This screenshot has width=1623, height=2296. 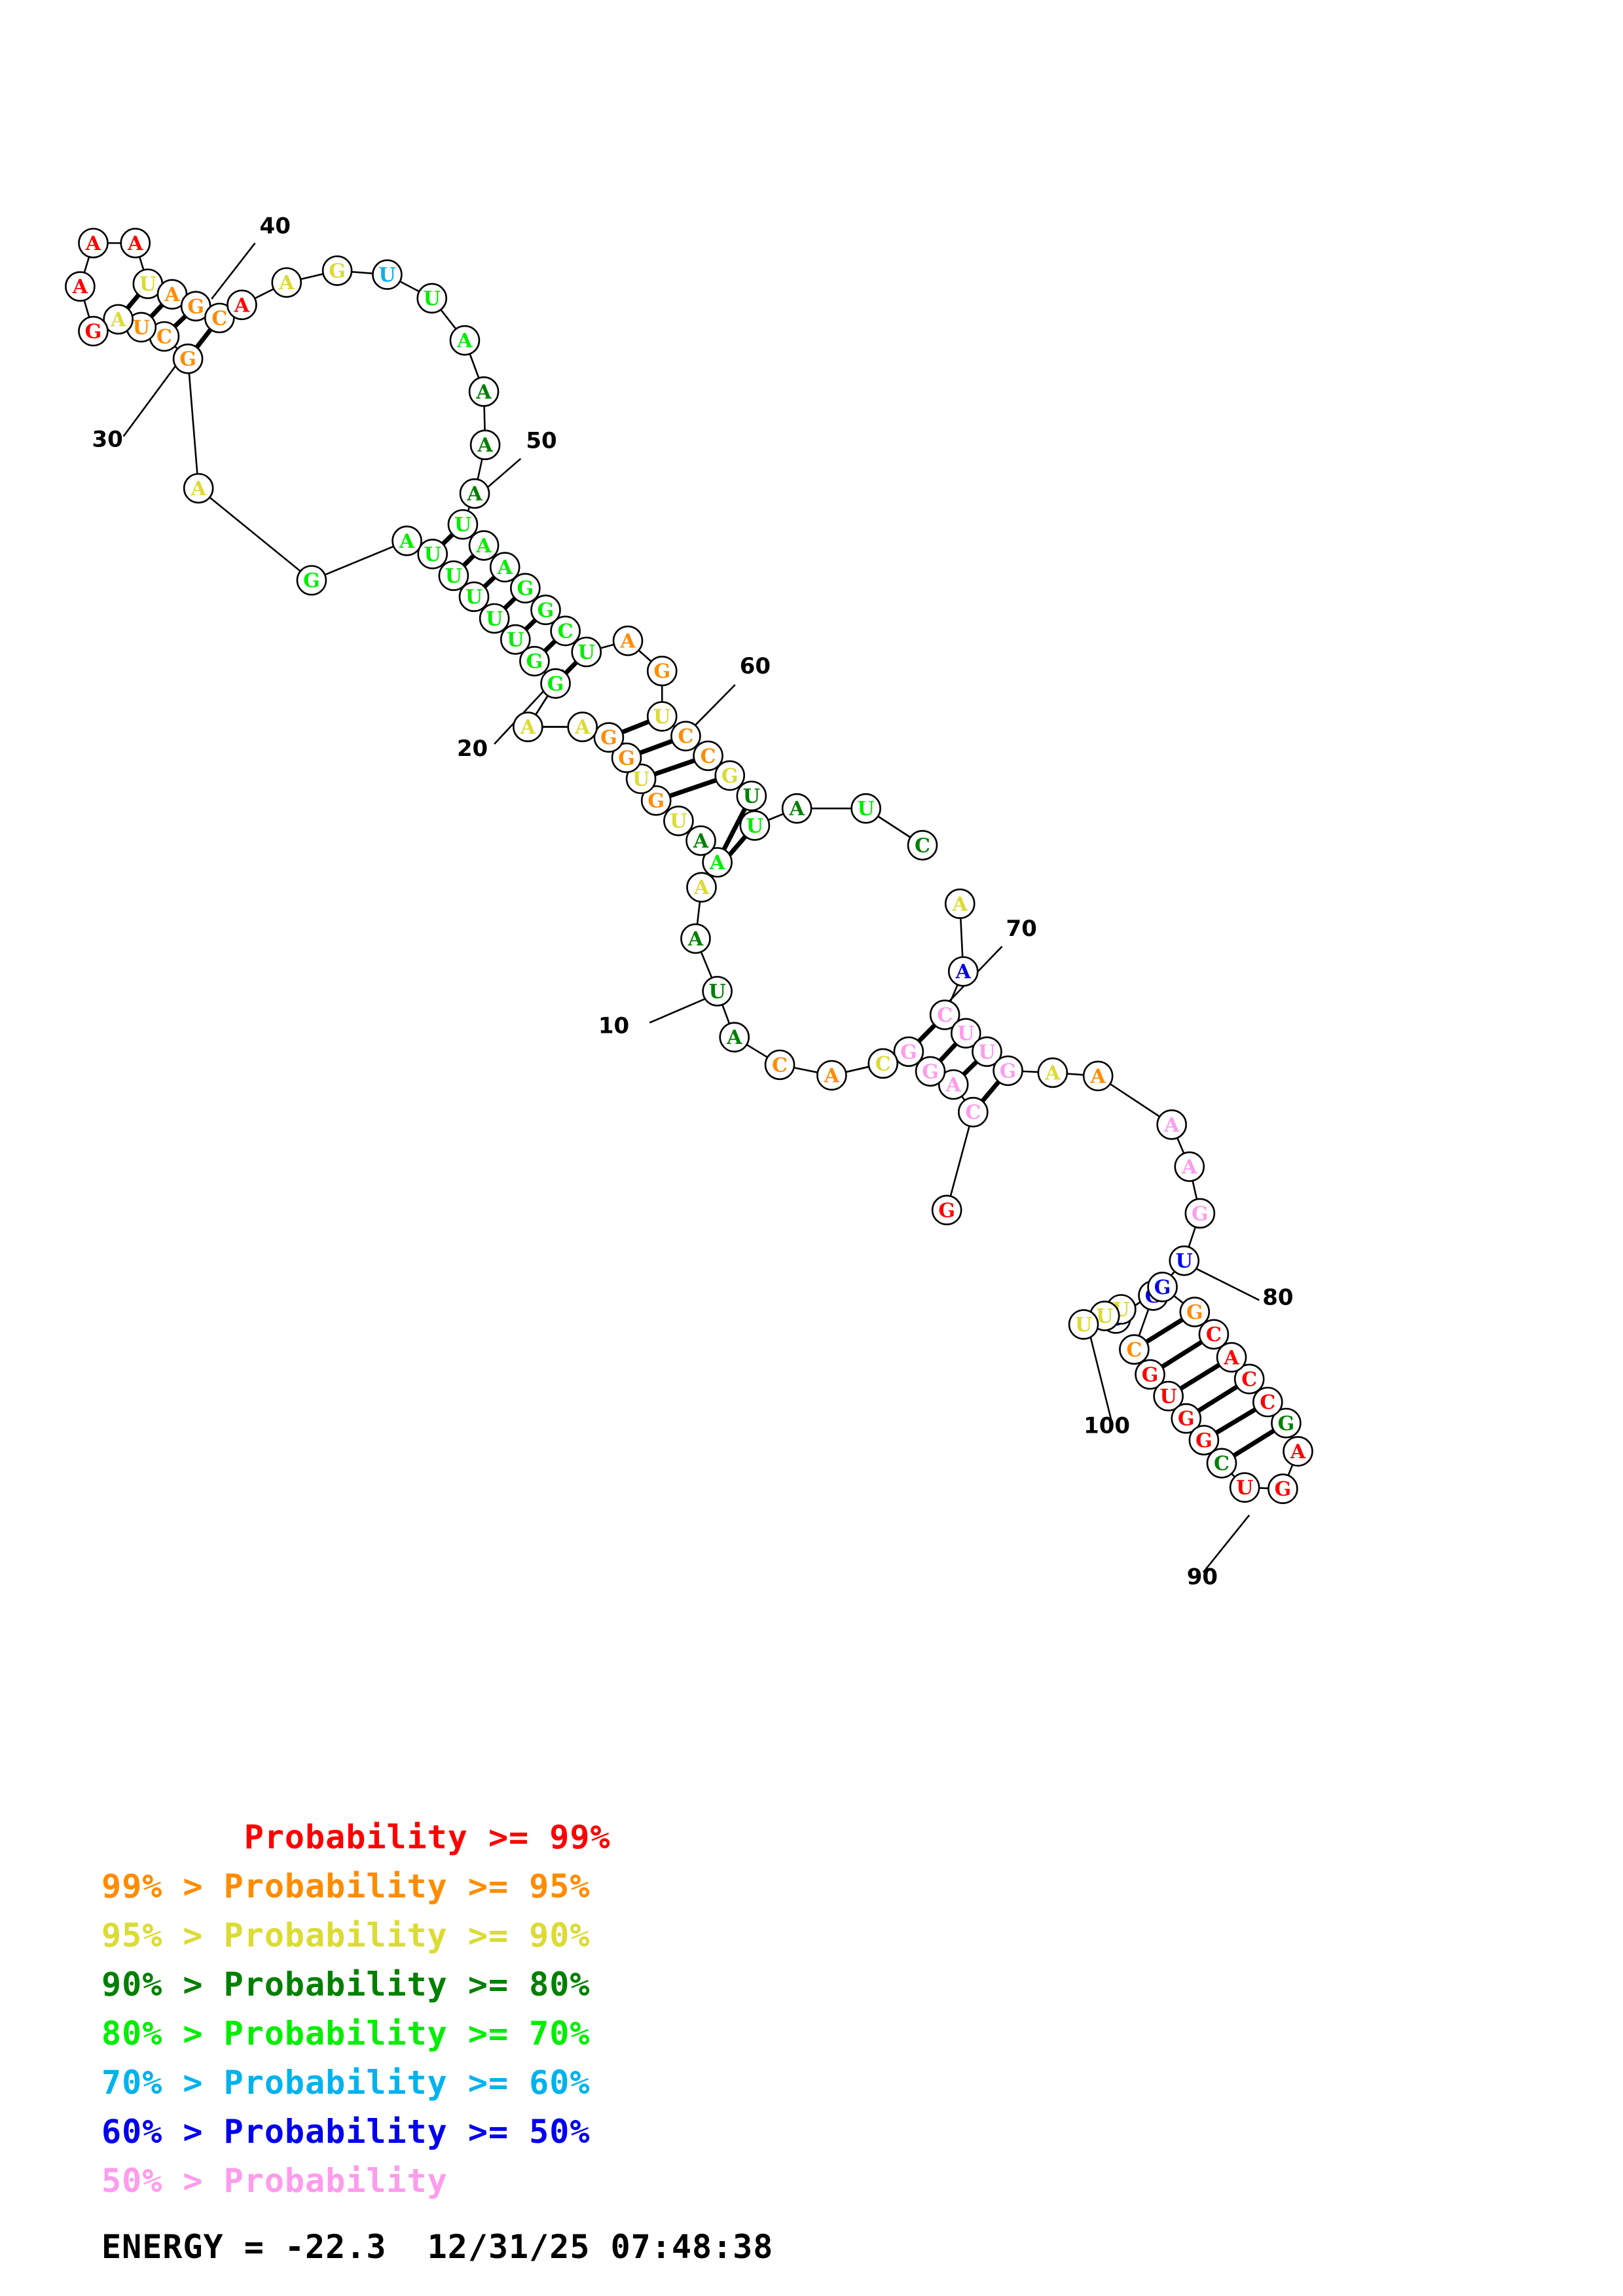 I want to click on base-63: C, so click(x=685, y=736).